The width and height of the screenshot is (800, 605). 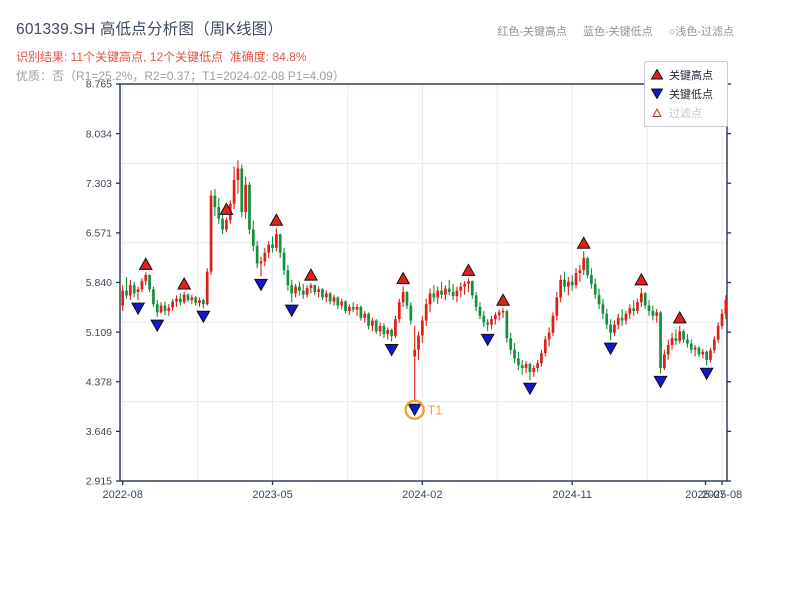 What do you see at coordinates (99, 482) in the screenshot?
I see `y-tick-label: 2.915` at bounding box center [99, 482].